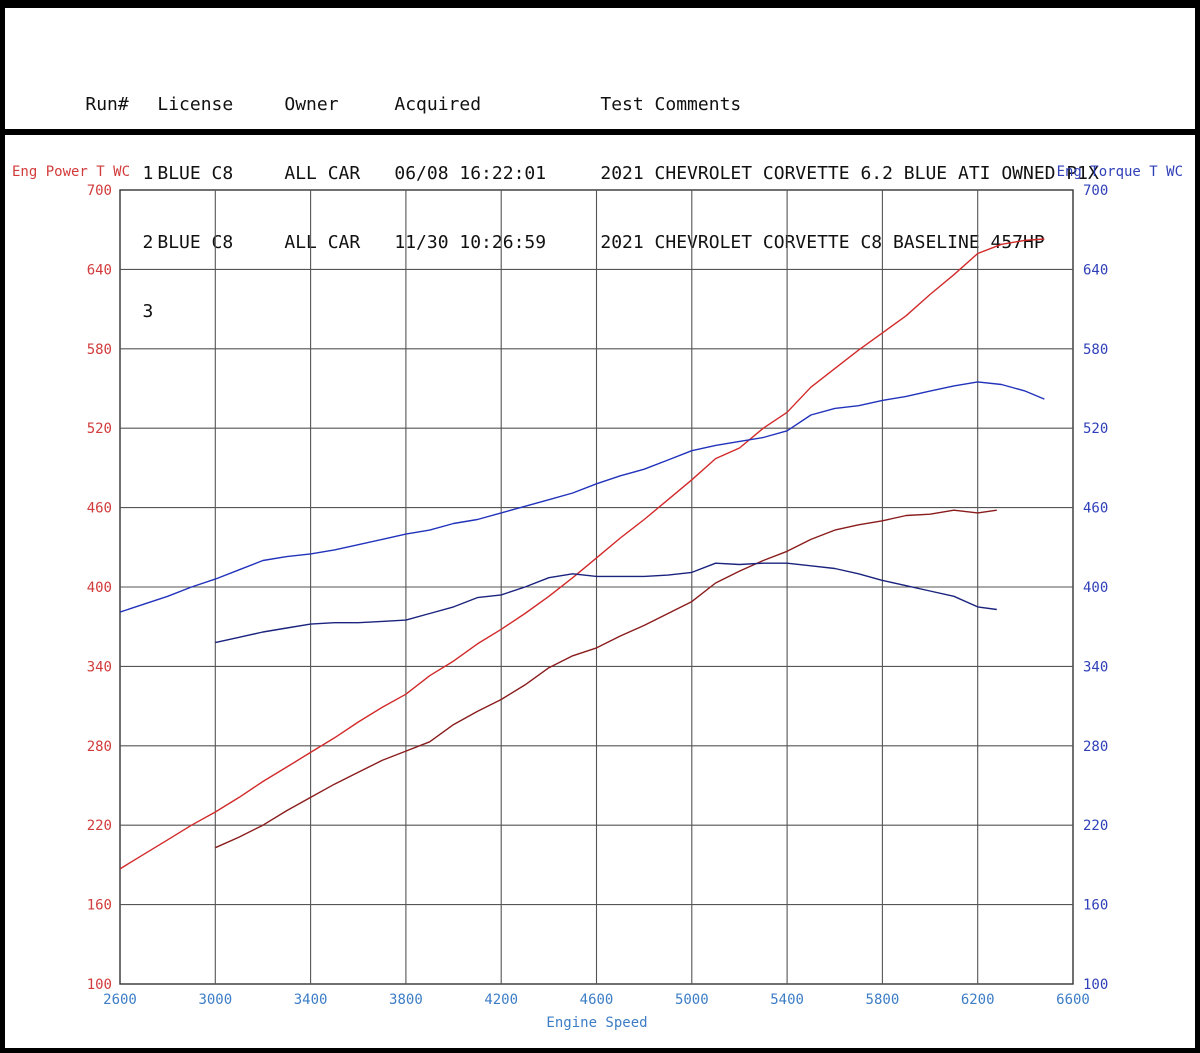  What do you see at coordinates (596, 1023) in the screenshot?
I see `x-axis-label: Engine Speed` at bounding box center [596, 1023].